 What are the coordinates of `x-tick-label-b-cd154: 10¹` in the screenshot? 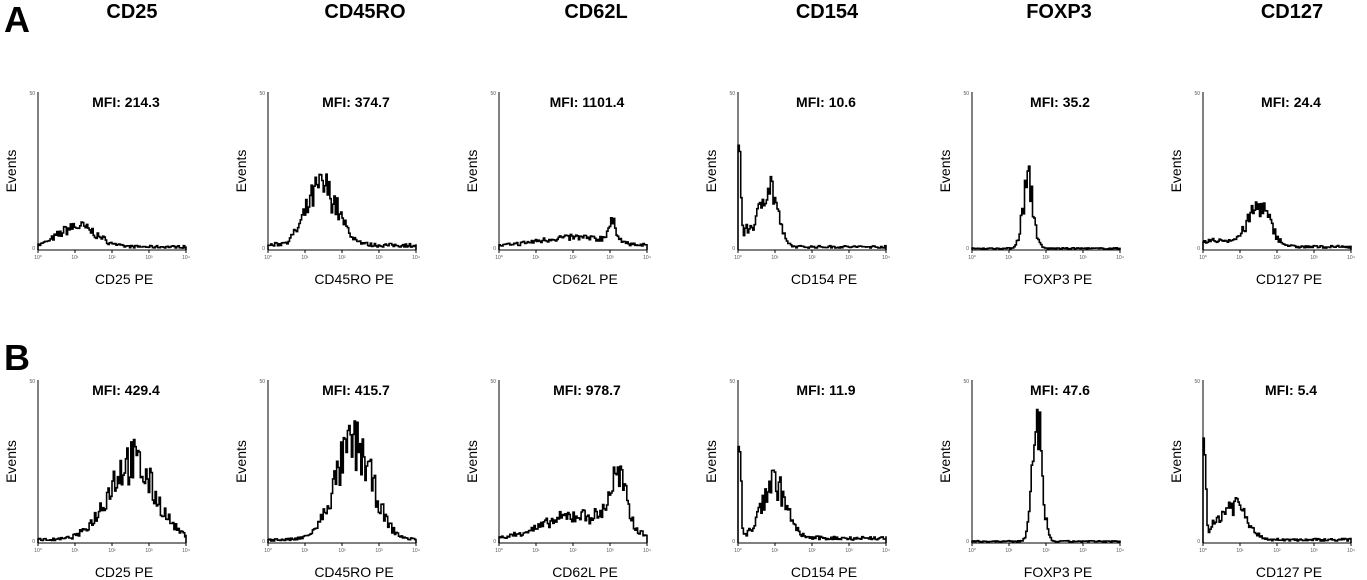 It's located at (775, 551).